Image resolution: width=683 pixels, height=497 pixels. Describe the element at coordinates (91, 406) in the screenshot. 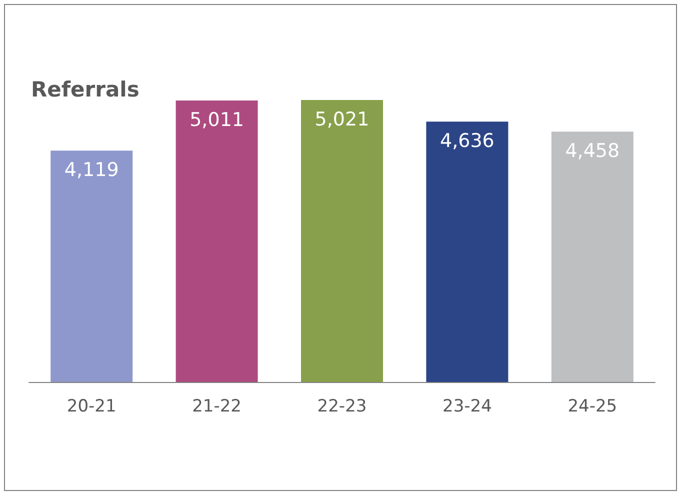

I see `x-tick-label: 20-21` at that location.